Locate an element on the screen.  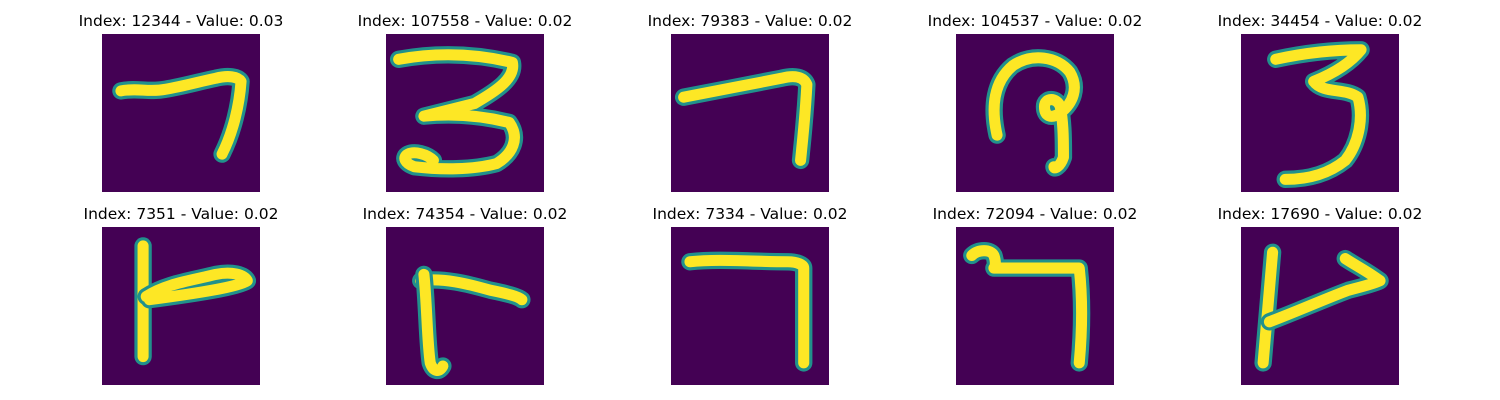
image-background is located at coordinates (181, 306).